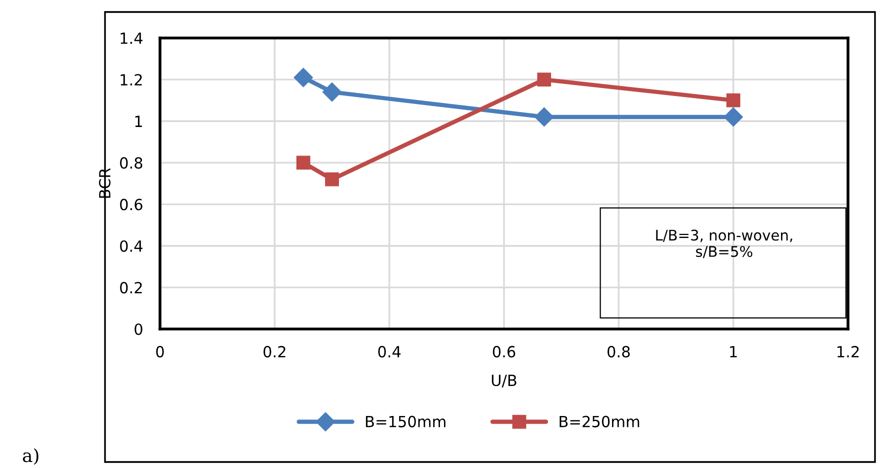 The image size is (880, 468). Describe the element at coordinates (131, 38) in the screenshot. I see `y-tick-label: 1.4` at that location.